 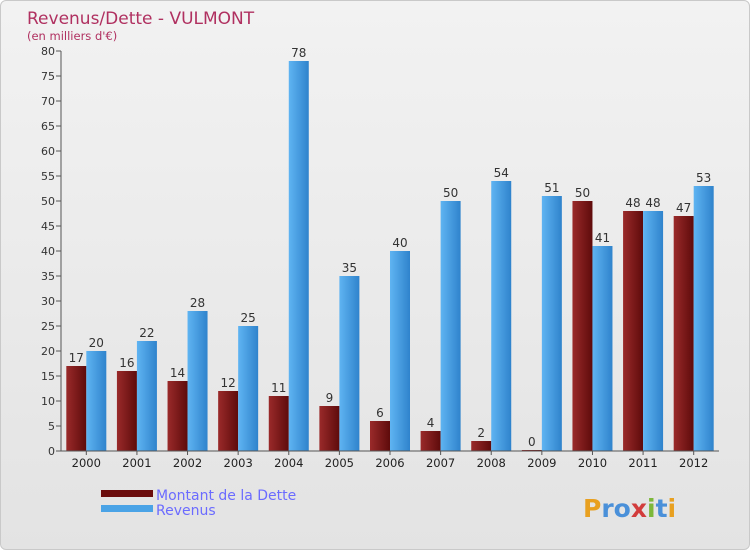 I want to click on y-axis: 0 5 10 15 20 25 30 35 40 45 50 55 60 65 70 75 80, so click(x=51, y=251).